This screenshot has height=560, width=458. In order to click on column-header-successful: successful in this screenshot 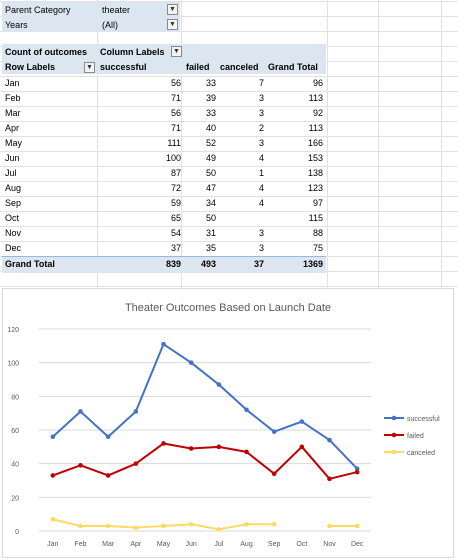, I will do `click(123, 67)`.